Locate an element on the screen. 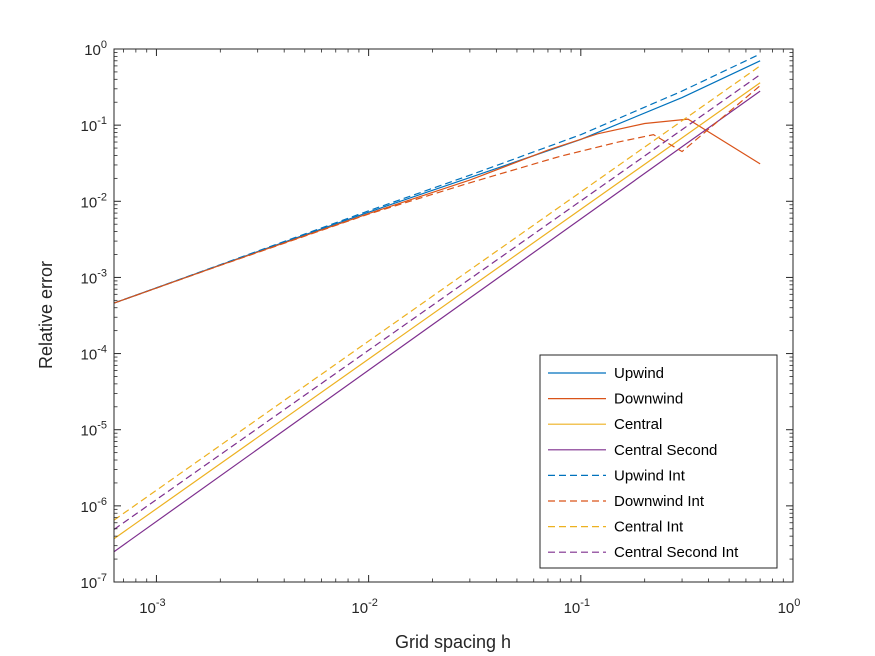 Image resolution: width=875 pixels, height=656 pixels. y-tick-label-5: 10⁻² is located at coordinates (94, 201).